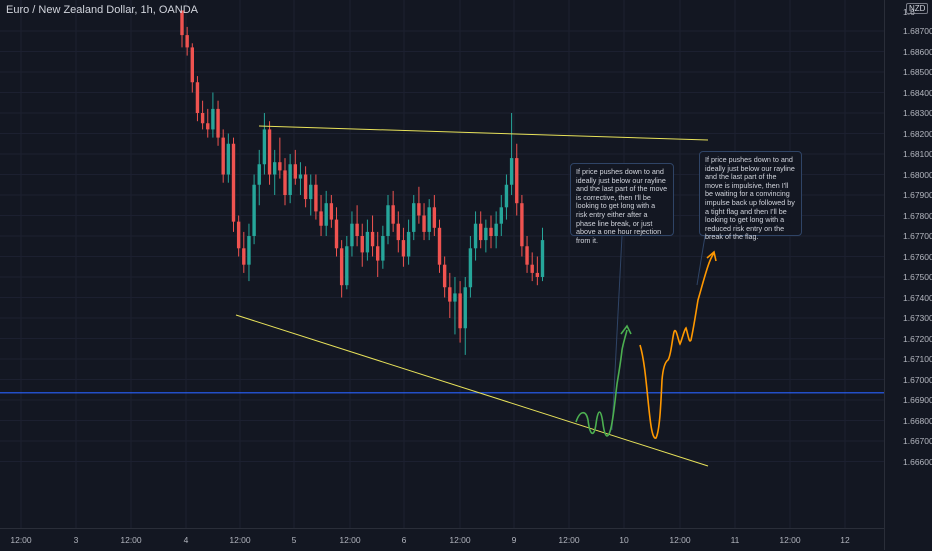 This screenshot has height=551, width=932. I want to click on price-label: 1.68700, so click(917, 31).